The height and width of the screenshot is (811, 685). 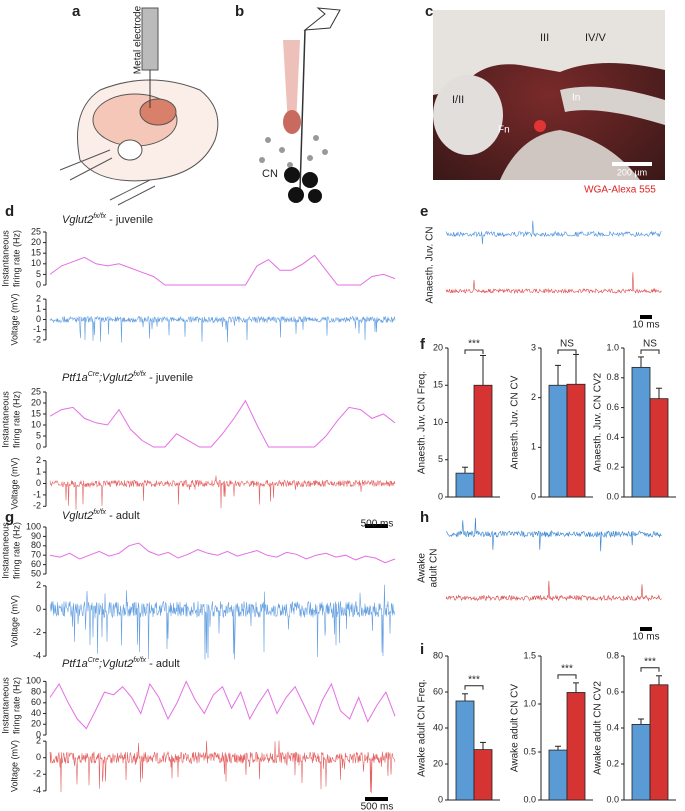 What do you see at coordinates (36, 555) in the screenshot?
I see `y-tick-label: 70` at bounding box center [36, 555].